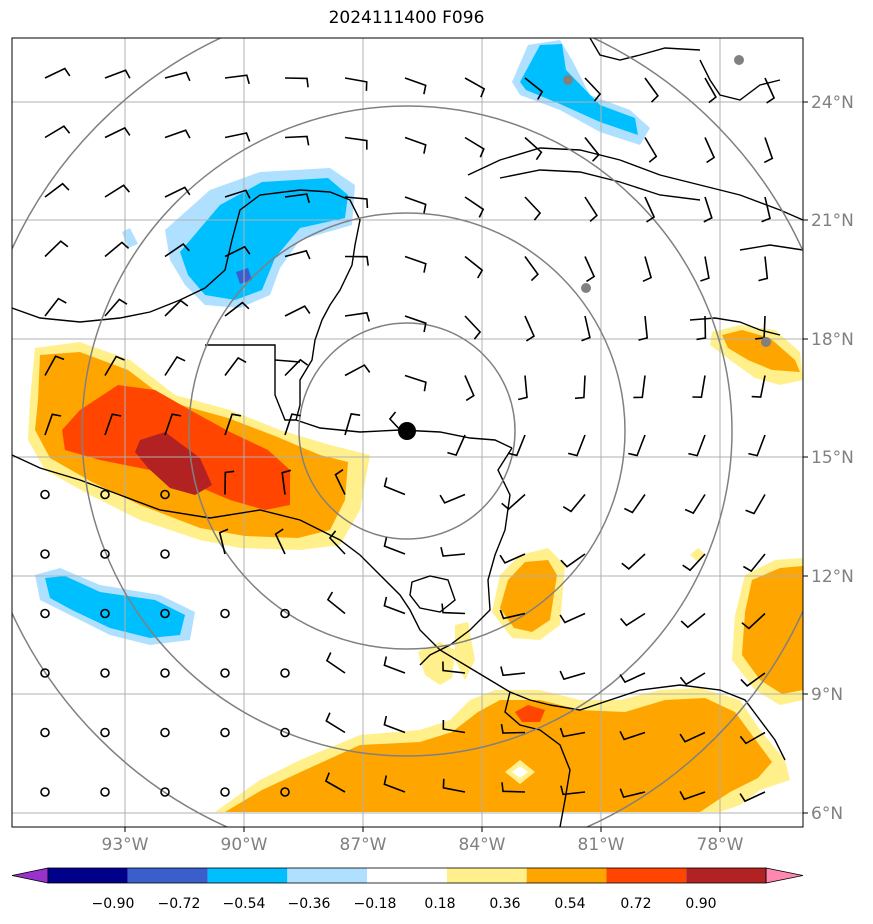  Describe the element at coordinates (465, 651) in the screenshot. I see `positive-field-panama-bit2` at that location.